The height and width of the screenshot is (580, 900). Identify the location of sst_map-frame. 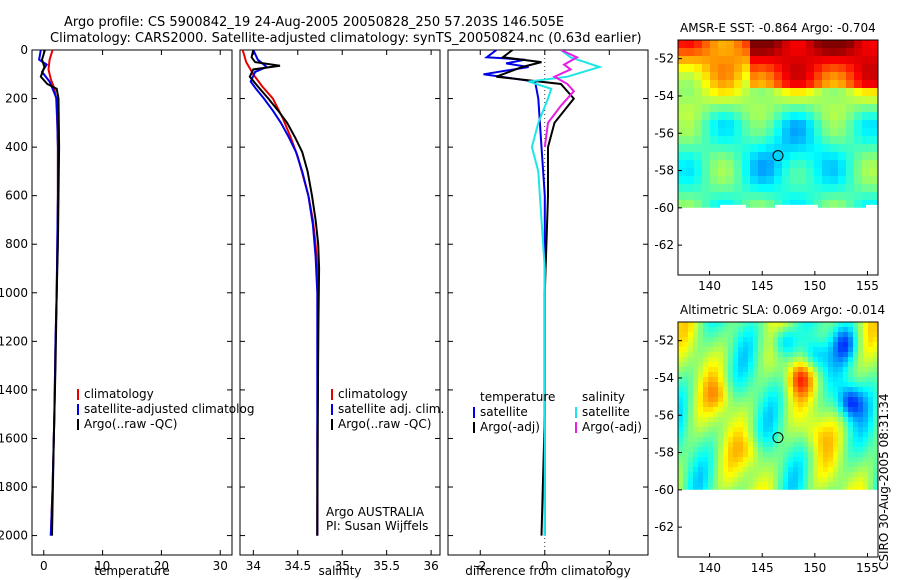
(778, 157).